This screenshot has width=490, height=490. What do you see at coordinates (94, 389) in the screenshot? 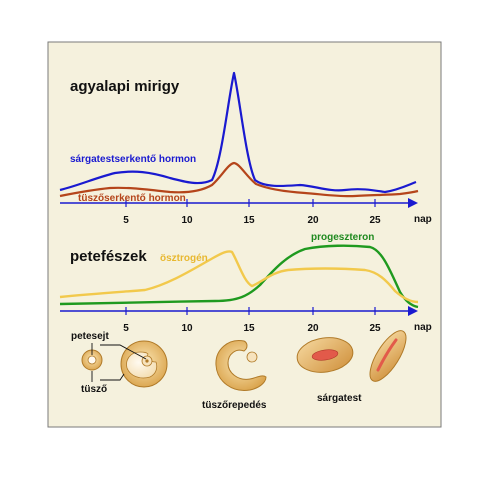
I see `follicle-label: tüsző` at bounding box center [94, 389].